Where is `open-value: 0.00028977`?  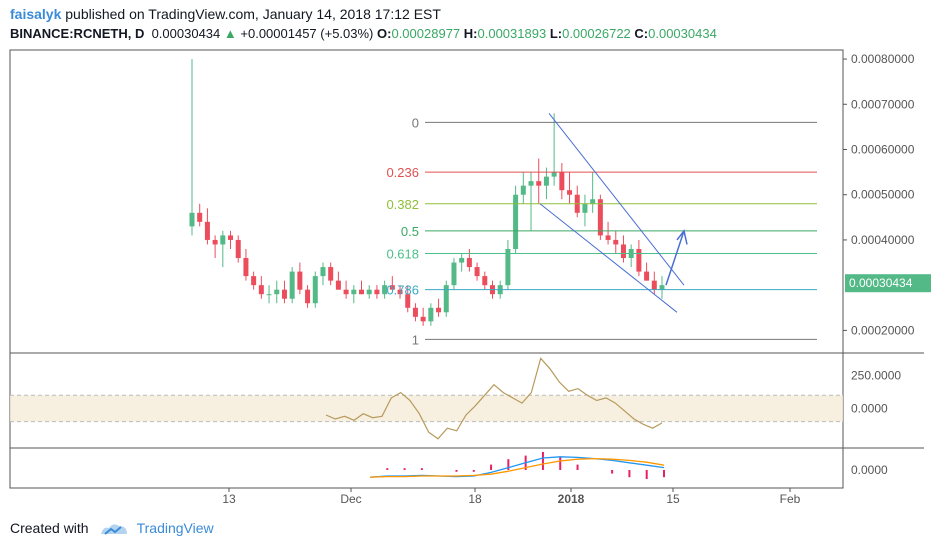
open-value: 0.00028977 is located at coordinates (426, 33).